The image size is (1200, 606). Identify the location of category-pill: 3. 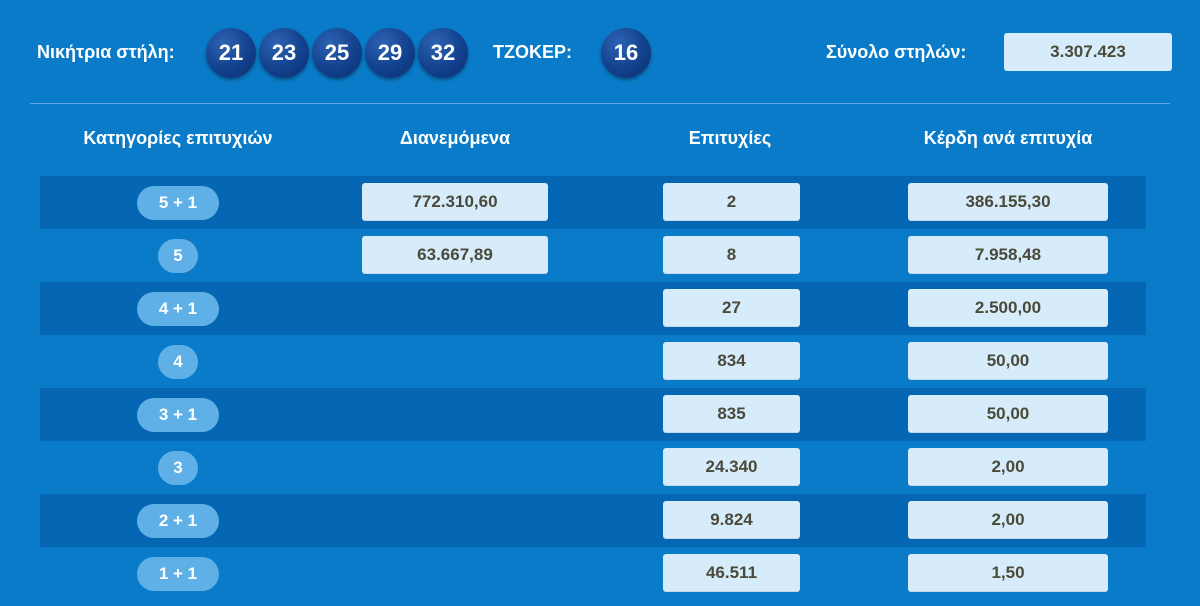
(178, 468).